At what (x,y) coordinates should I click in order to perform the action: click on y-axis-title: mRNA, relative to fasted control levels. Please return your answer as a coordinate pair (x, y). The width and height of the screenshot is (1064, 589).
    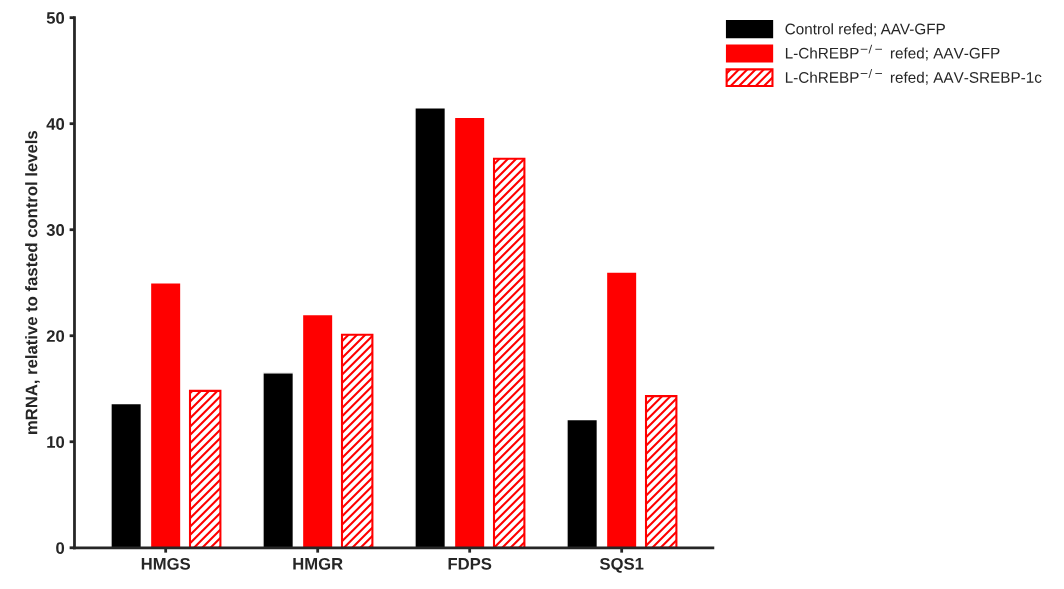
    Looking at the image, I should click on (32, 282).